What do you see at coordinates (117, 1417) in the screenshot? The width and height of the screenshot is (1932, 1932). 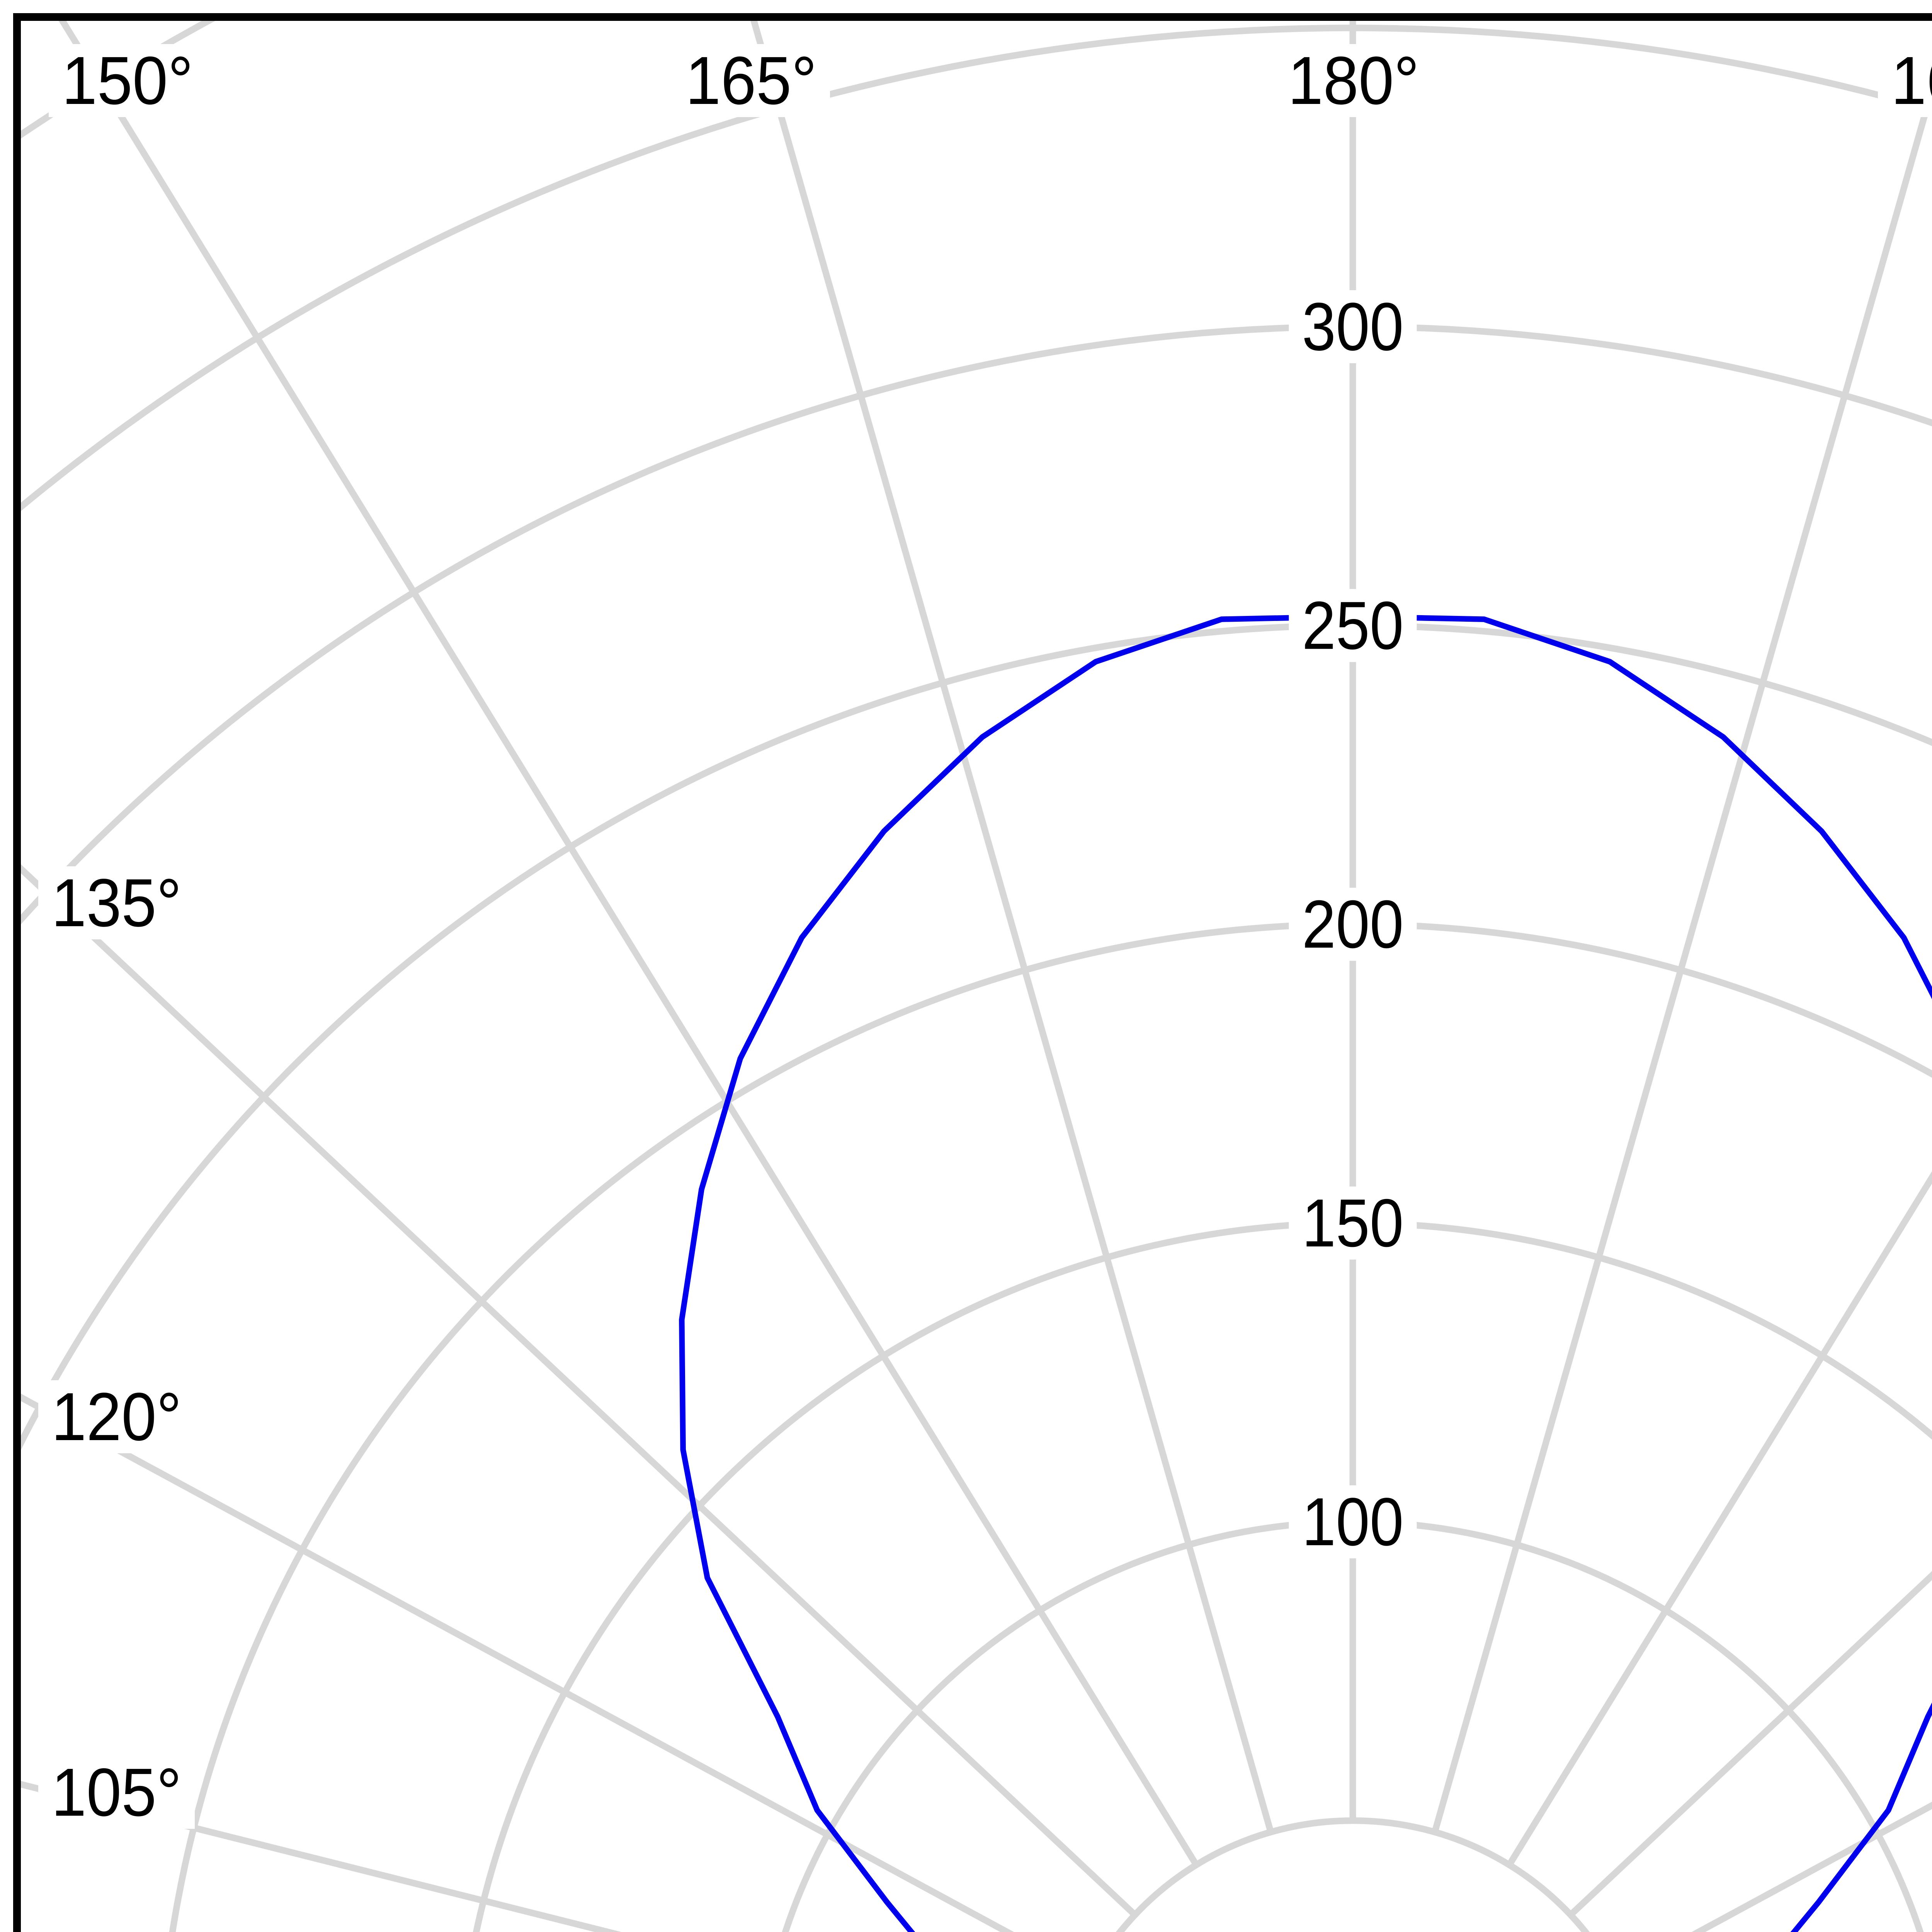 I see `svg-text: 120°` at bounding box center [117, 1417].